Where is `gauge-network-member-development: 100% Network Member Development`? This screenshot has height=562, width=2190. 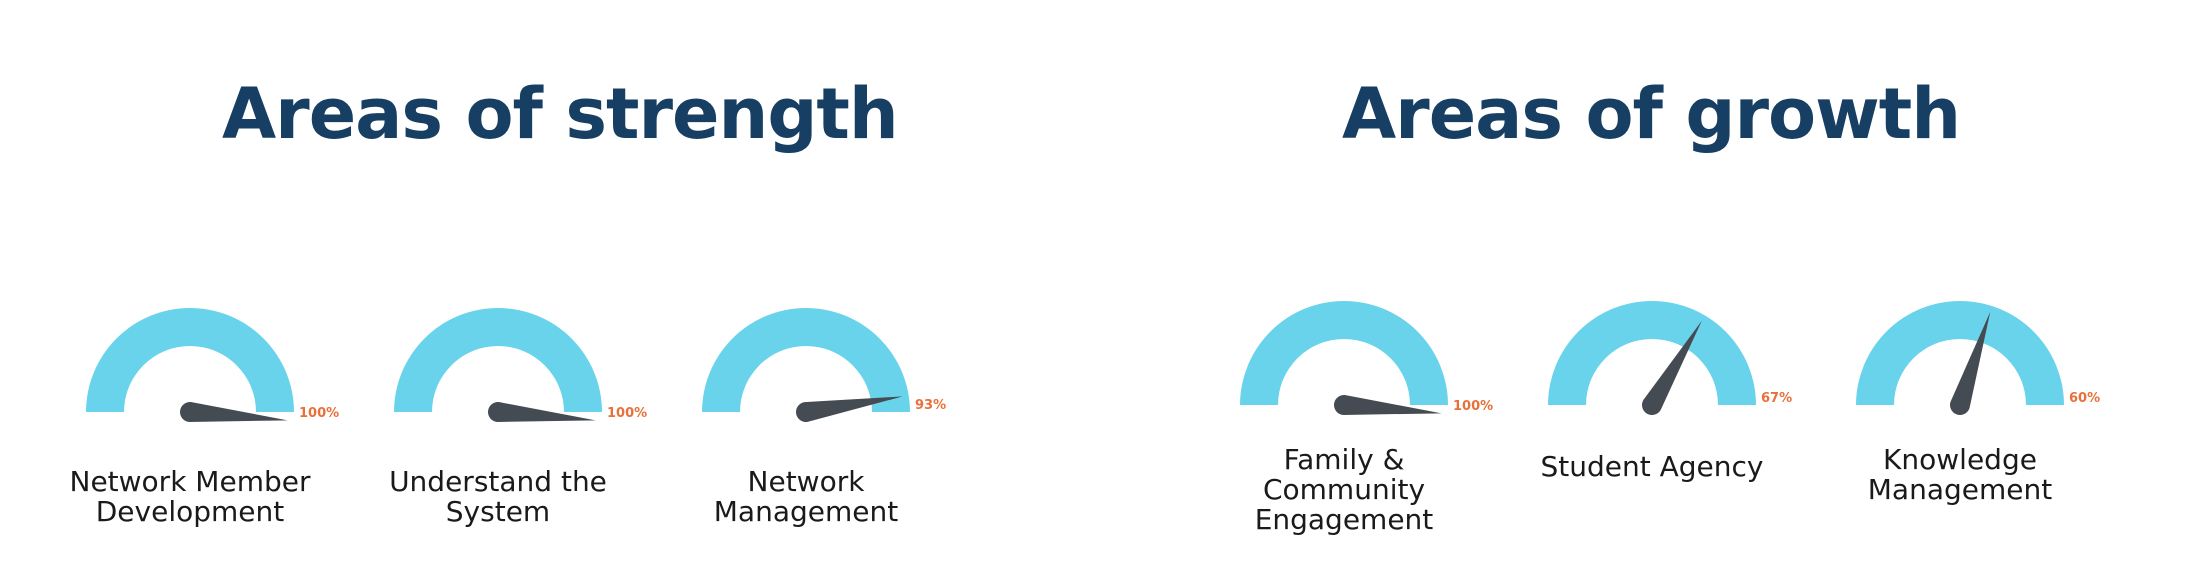 gauge-network-member-development: 100% Network Member Development is located at coordinates (199, 432).